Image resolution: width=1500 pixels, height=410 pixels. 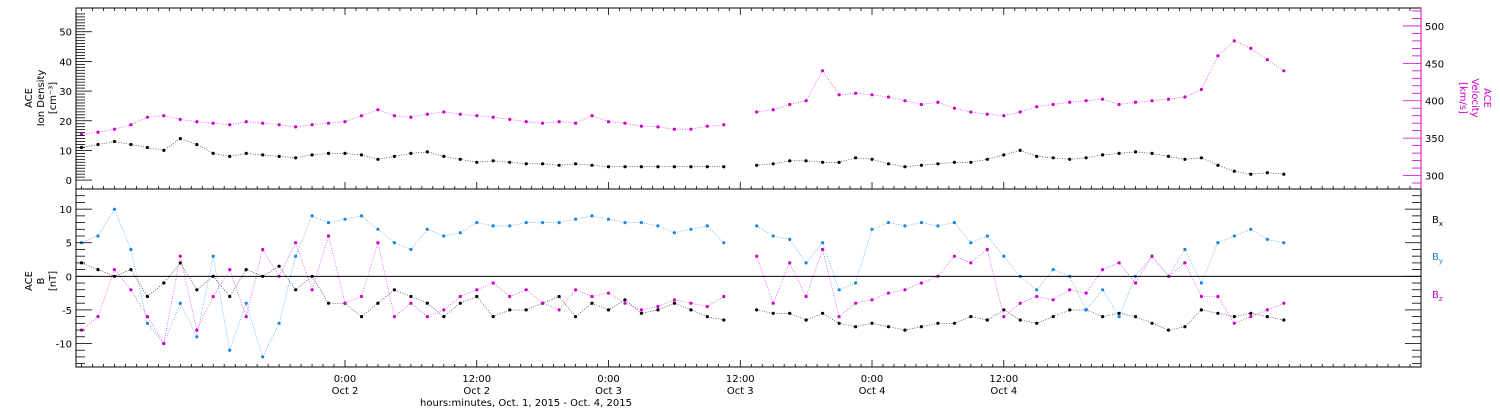 What do you see at coordinates (65, 62) in the screenshot?
I see `top-left-y-tick-label: 40` at bounding box center [65, 62].